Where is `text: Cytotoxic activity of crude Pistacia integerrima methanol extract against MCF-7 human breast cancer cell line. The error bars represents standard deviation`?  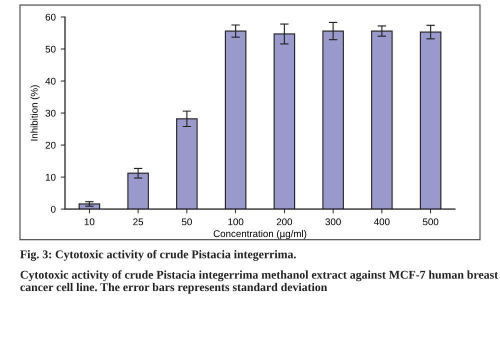 text: Cytotoxic activity of crude Pistacia integerrima methanol extract against MCF-7 human breast cancer cell line. The error bars represents standard deviation is located at coordinates (259, 282).